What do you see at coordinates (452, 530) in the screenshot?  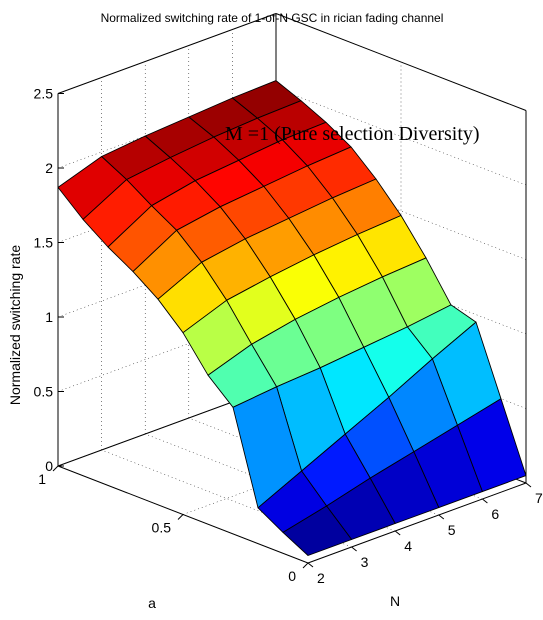 I see `x-tick-label: 5` at bounding box center [452, 530].